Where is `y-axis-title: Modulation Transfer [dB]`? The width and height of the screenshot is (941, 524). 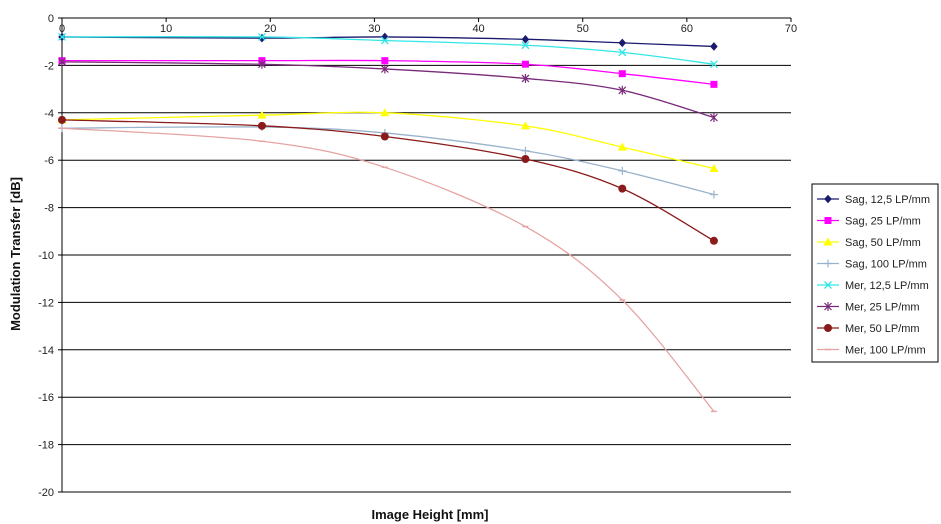
y-axis-title: Modulation Transfer [dB] is located at coordinates (15, 254).